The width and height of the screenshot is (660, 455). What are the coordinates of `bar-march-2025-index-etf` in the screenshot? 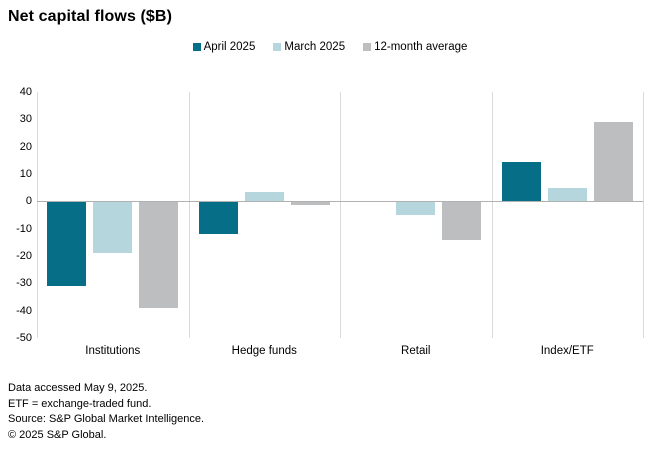 It's located at (567, 194).